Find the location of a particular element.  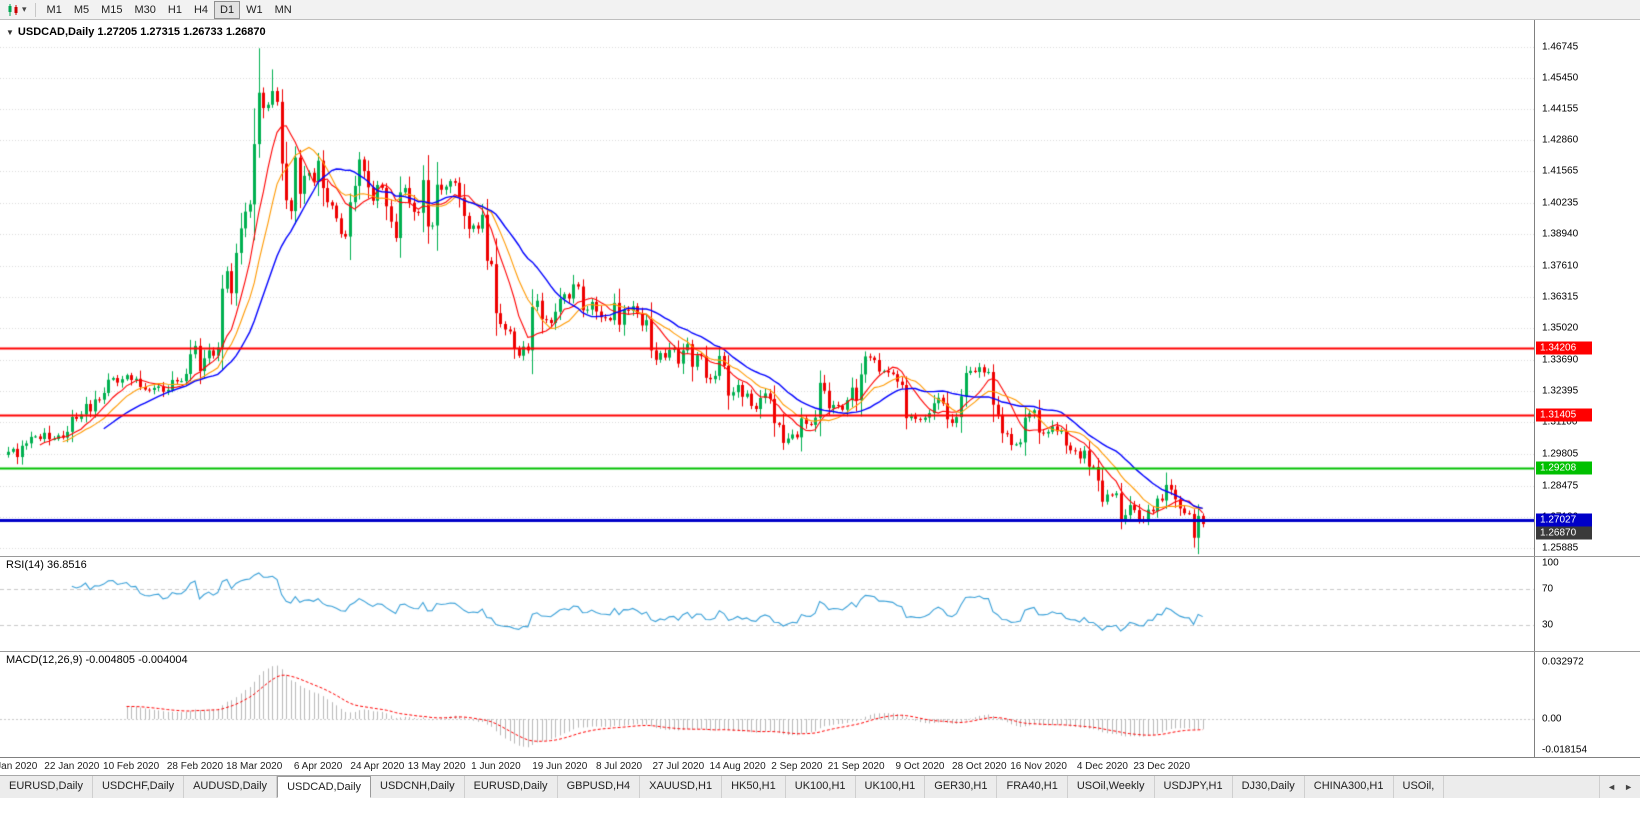

price-axis-label: 1.41565 is located at coordinates (1560, 171).